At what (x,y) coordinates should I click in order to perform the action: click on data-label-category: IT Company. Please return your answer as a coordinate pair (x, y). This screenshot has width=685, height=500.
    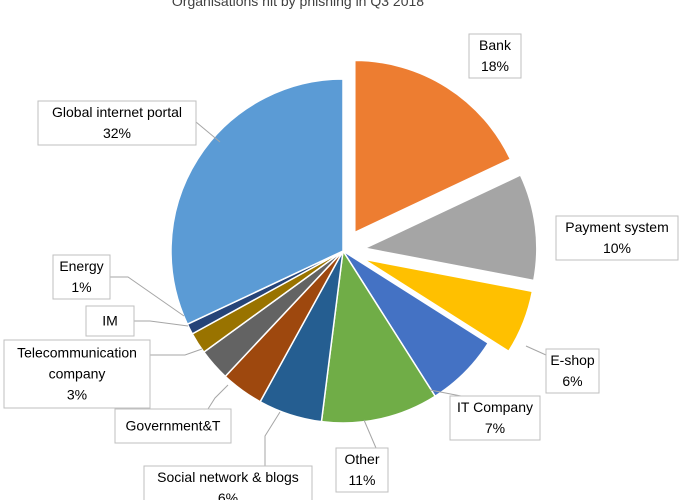
    Looking at the image, I should click on (495, 407).